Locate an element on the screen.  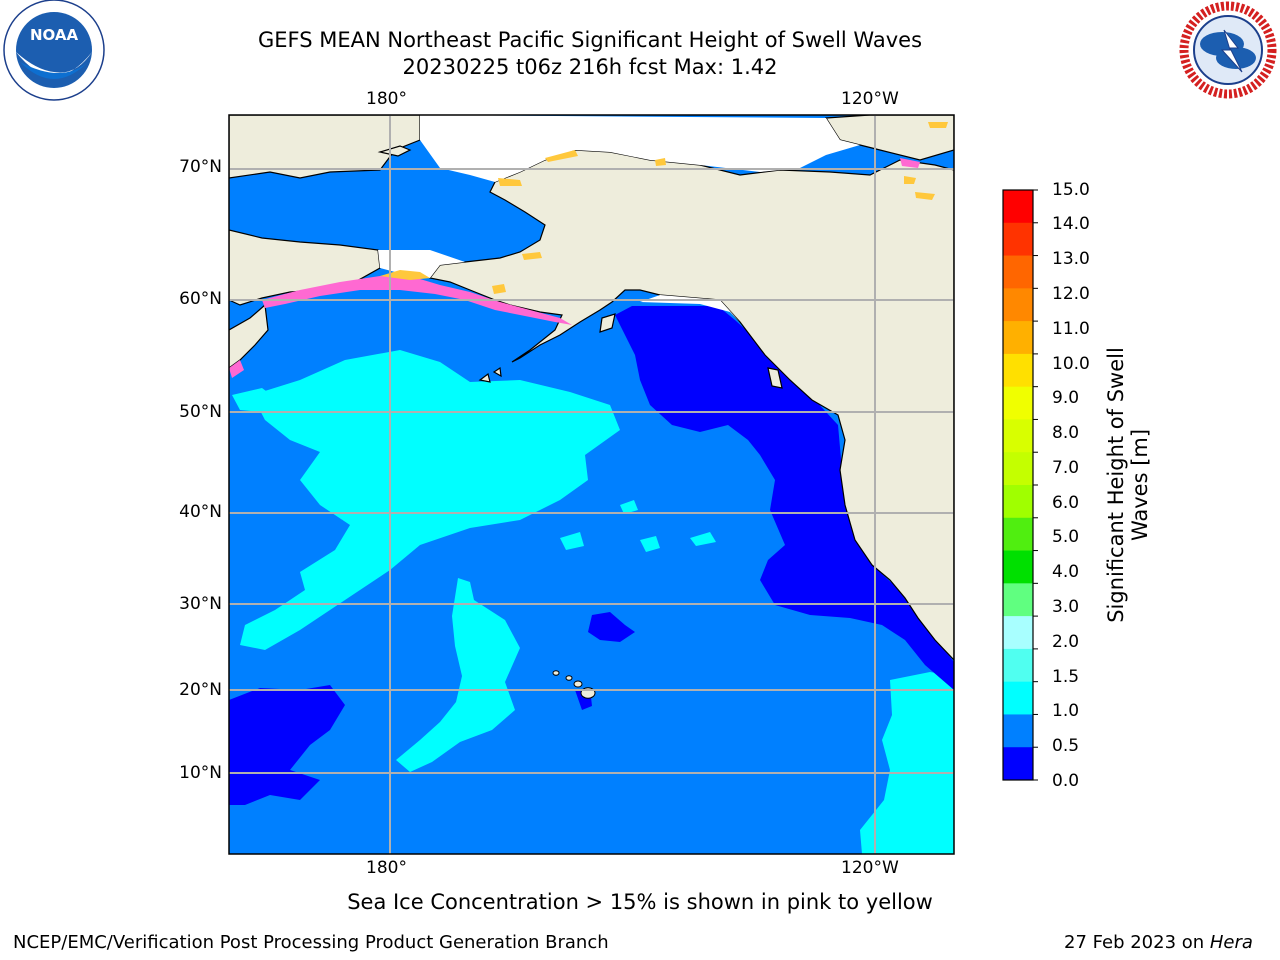
noaa-logo: NOAA is located at coordinates (54, 50).